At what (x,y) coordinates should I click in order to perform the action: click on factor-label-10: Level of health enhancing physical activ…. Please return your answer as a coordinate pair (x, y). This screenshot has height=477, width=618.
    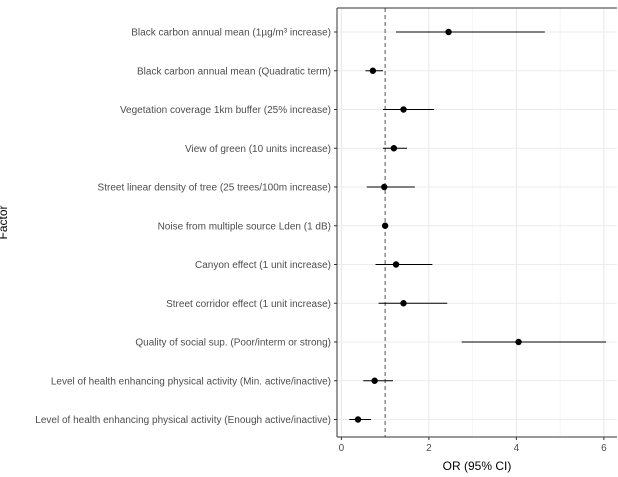
    Looking at the image, I should click on (191, 381).